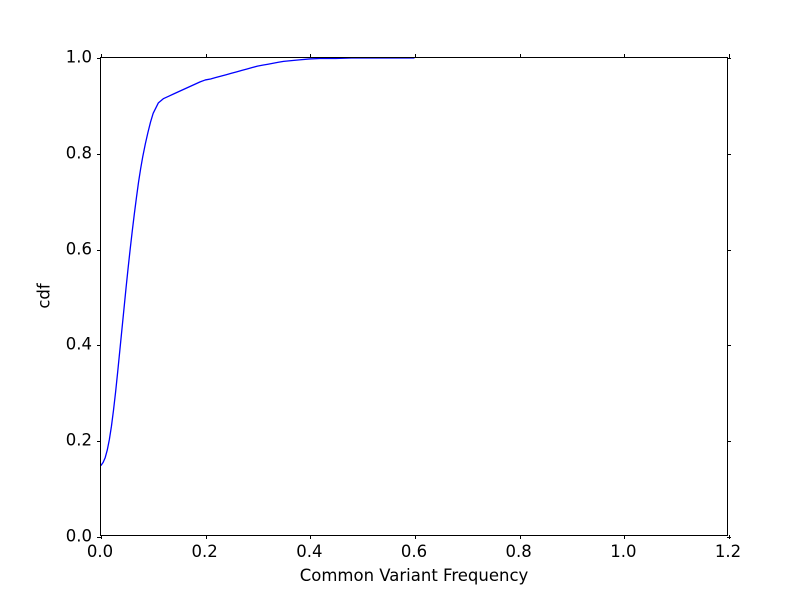 The height and width of the screenshot is (600, 800). Describe the element at coordinates (414, 551) in the screenshot. I see `x-axis-tick-label: 0.6` at that location.